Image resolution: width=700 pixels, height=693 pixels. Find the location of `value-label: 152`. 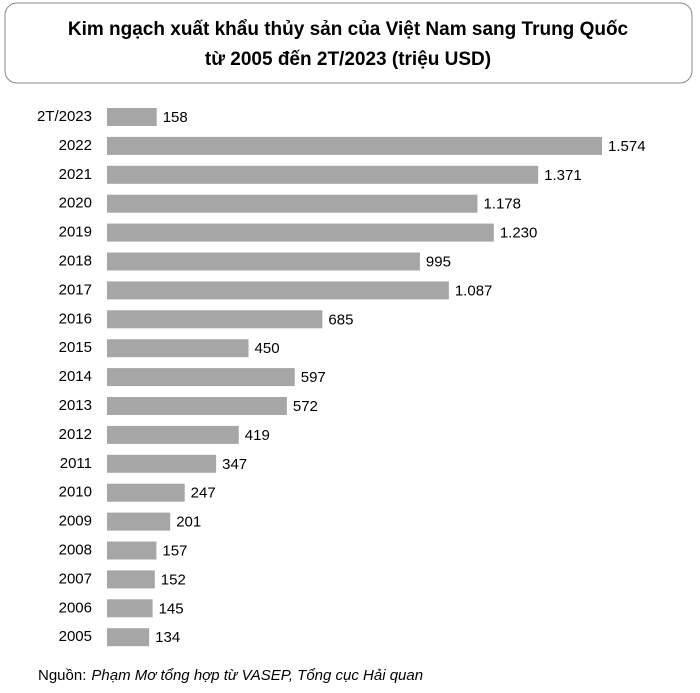

value-label: 152 is located at coordinates (173, 579).